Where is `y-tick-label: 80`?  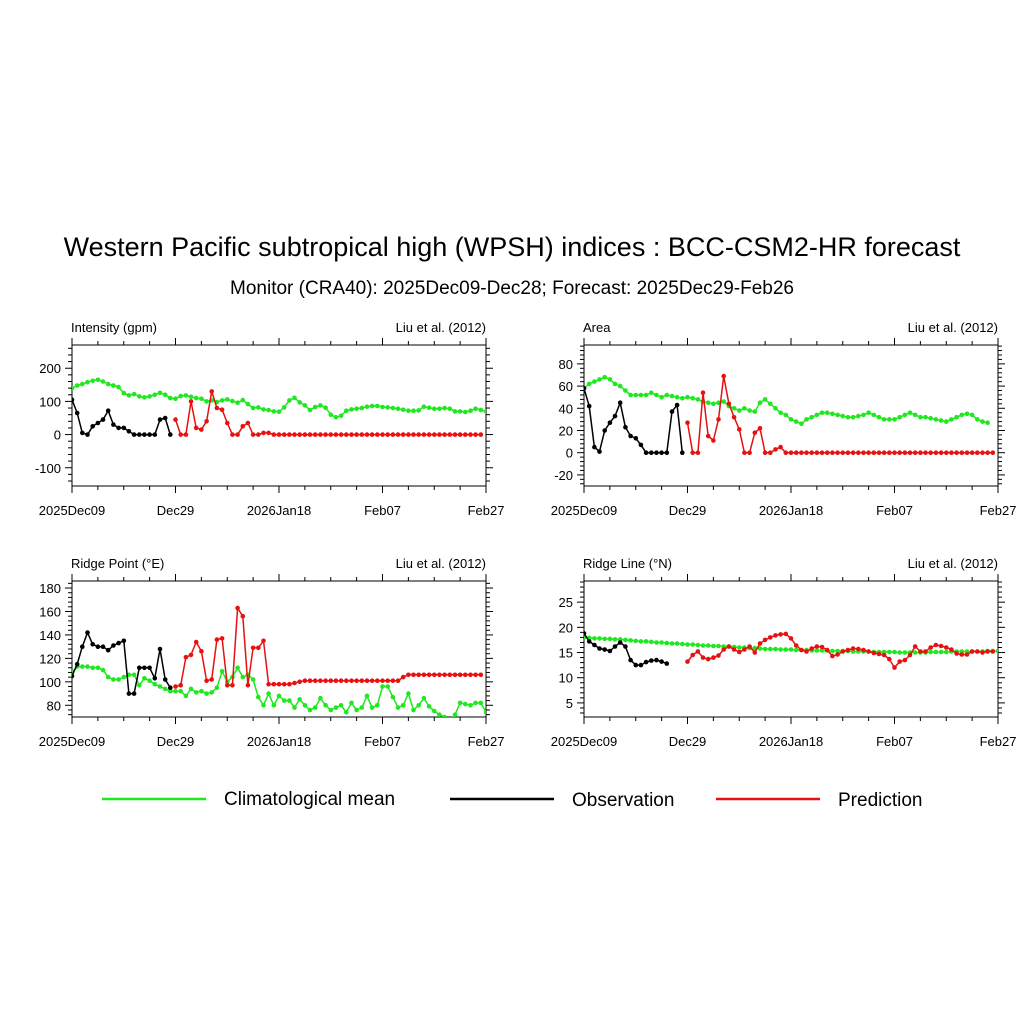 y-tick-label: 80 is located at coordinates (566, 364).